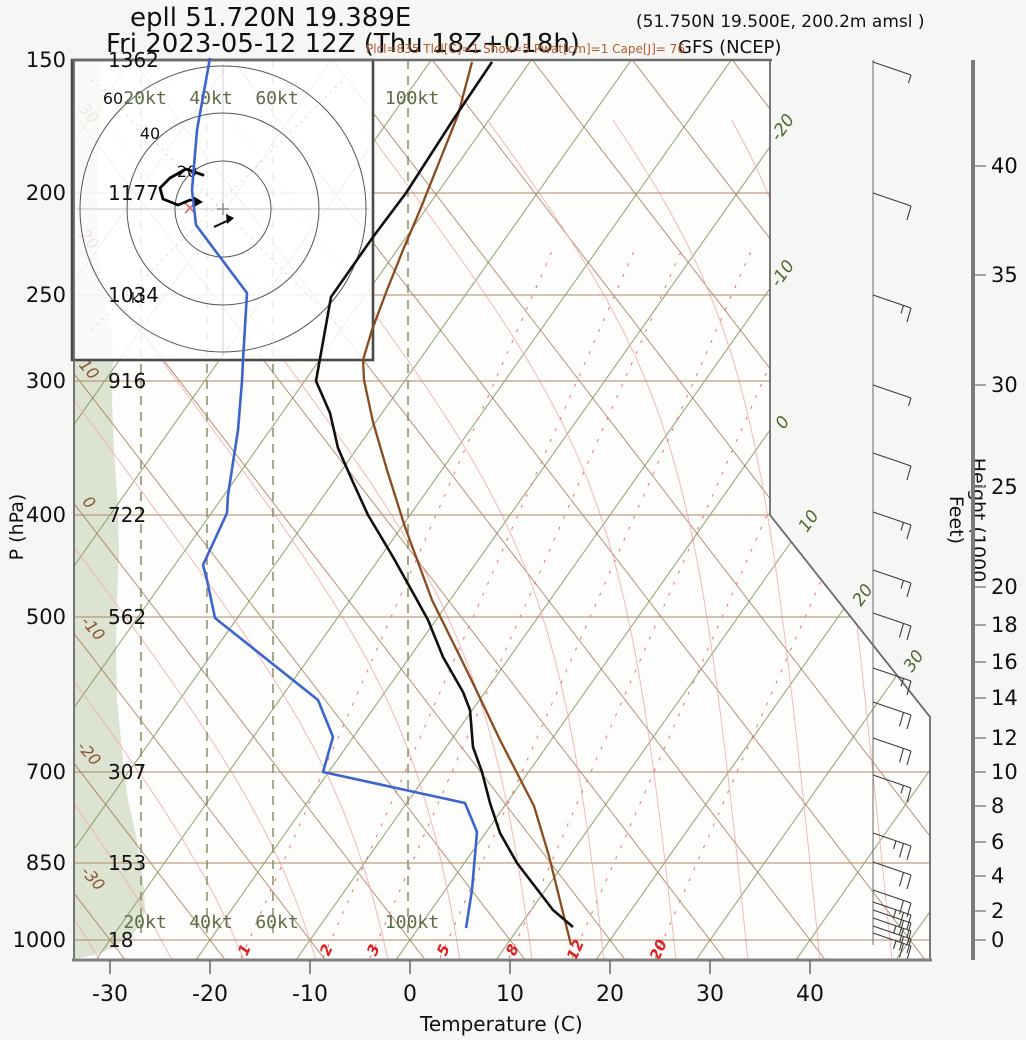 This screenshot has width=1026, height=1040. Describe the element at coordinates (1004, 487) in the screenshot. I see `height-tick-label: 25` at that location.